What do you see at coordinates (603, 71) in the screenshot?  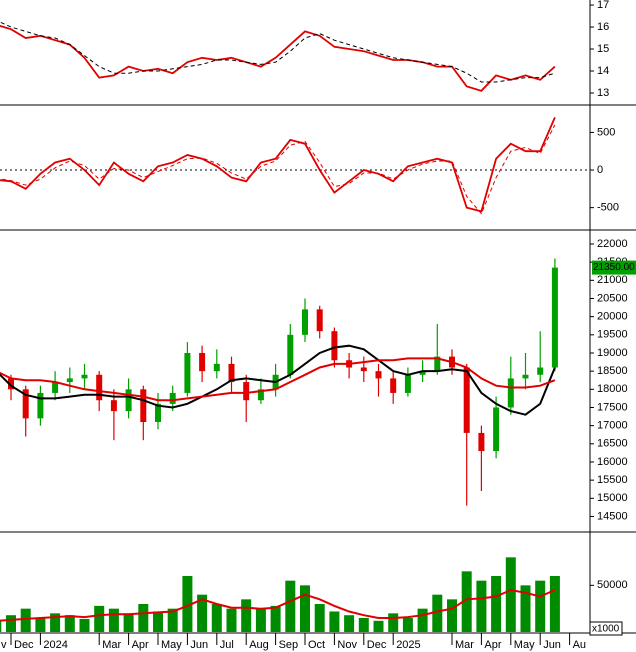 I see `y-tick-label: 14` at bounding box center [603, 71].